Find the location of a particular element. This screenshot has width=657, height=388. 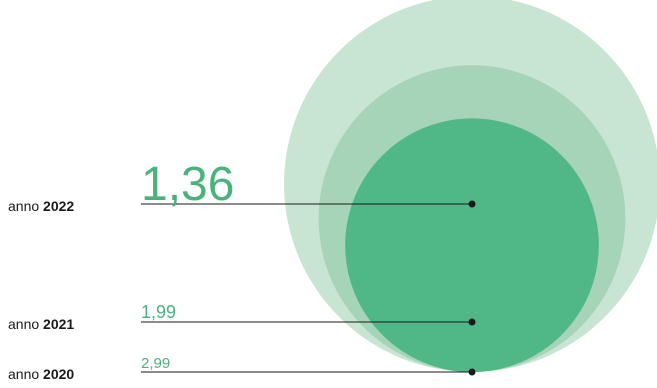

year-label-2022: anno 2022 is located at coordinates (41, 206).